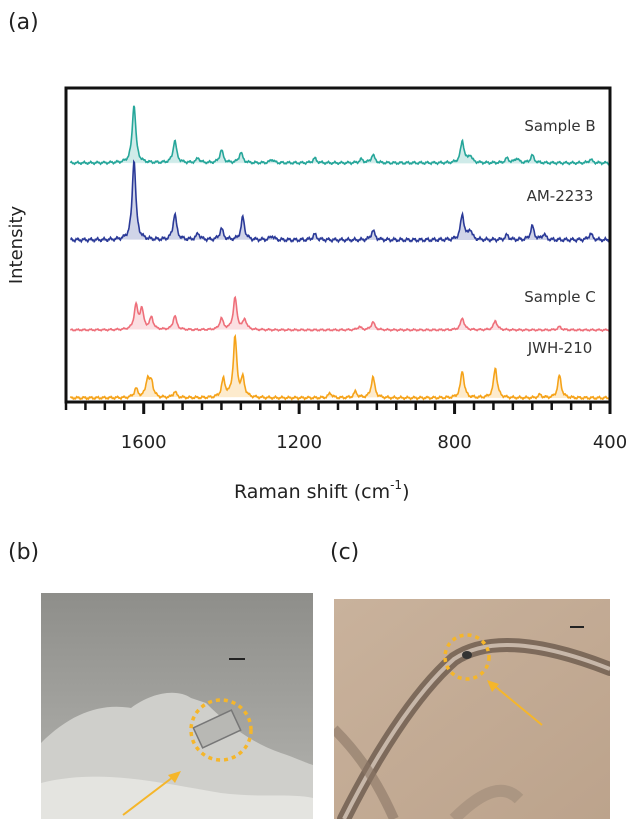  I want to click on panel-label-b: (b), so click(24, 552).